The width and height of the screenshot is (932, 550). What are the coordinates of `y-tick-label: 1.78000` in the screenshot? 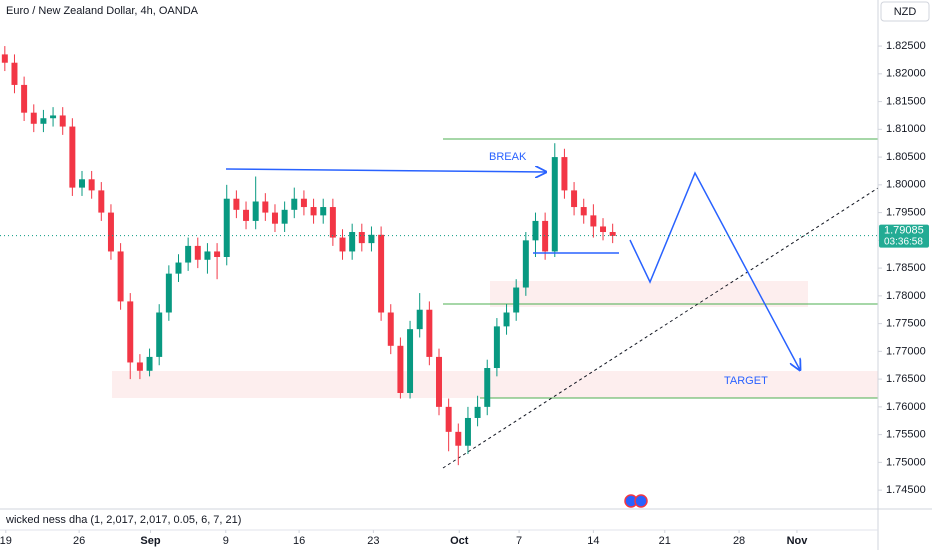 It's located at (906, 296).